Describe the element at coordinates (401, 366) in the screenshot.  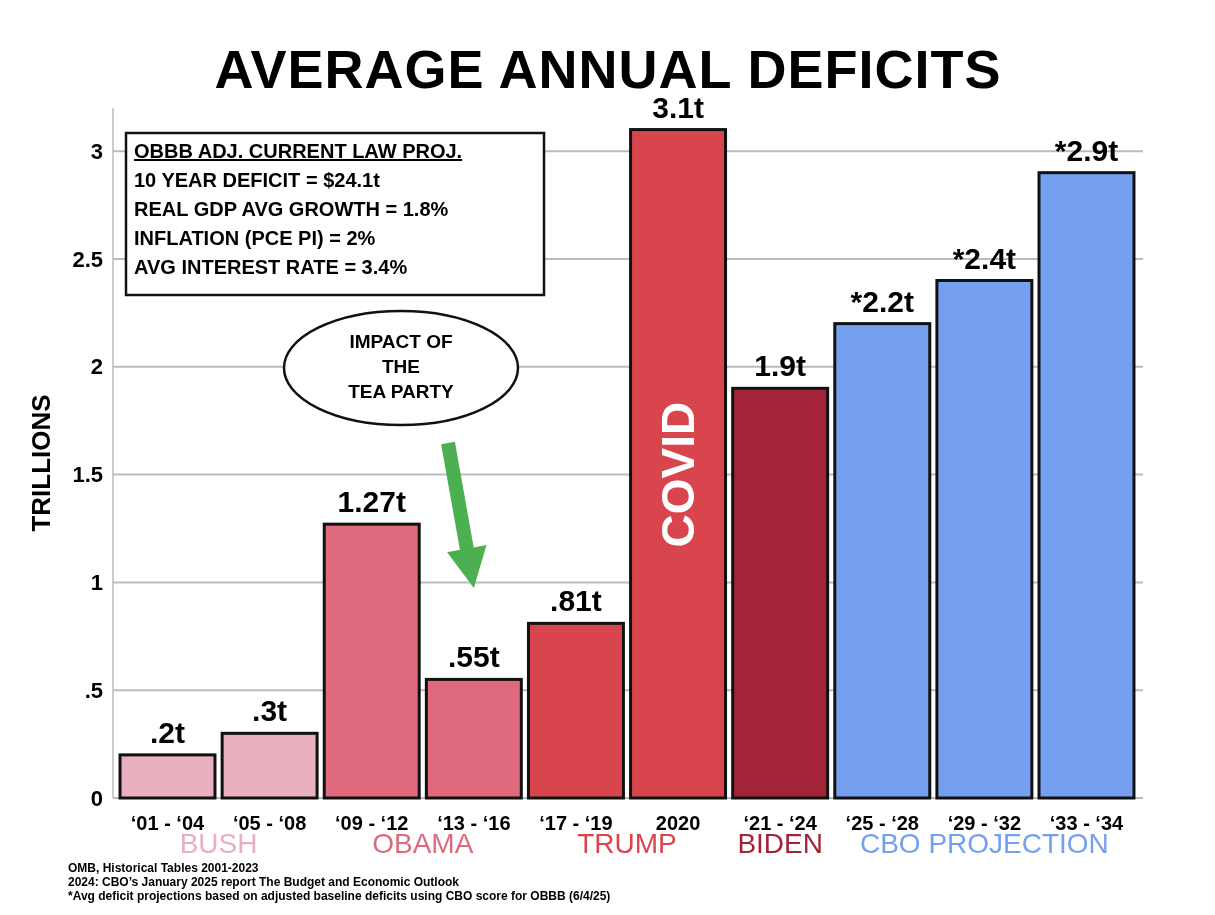
I see `annotation: IMPACT OF THE TEA PARTY` at that location.